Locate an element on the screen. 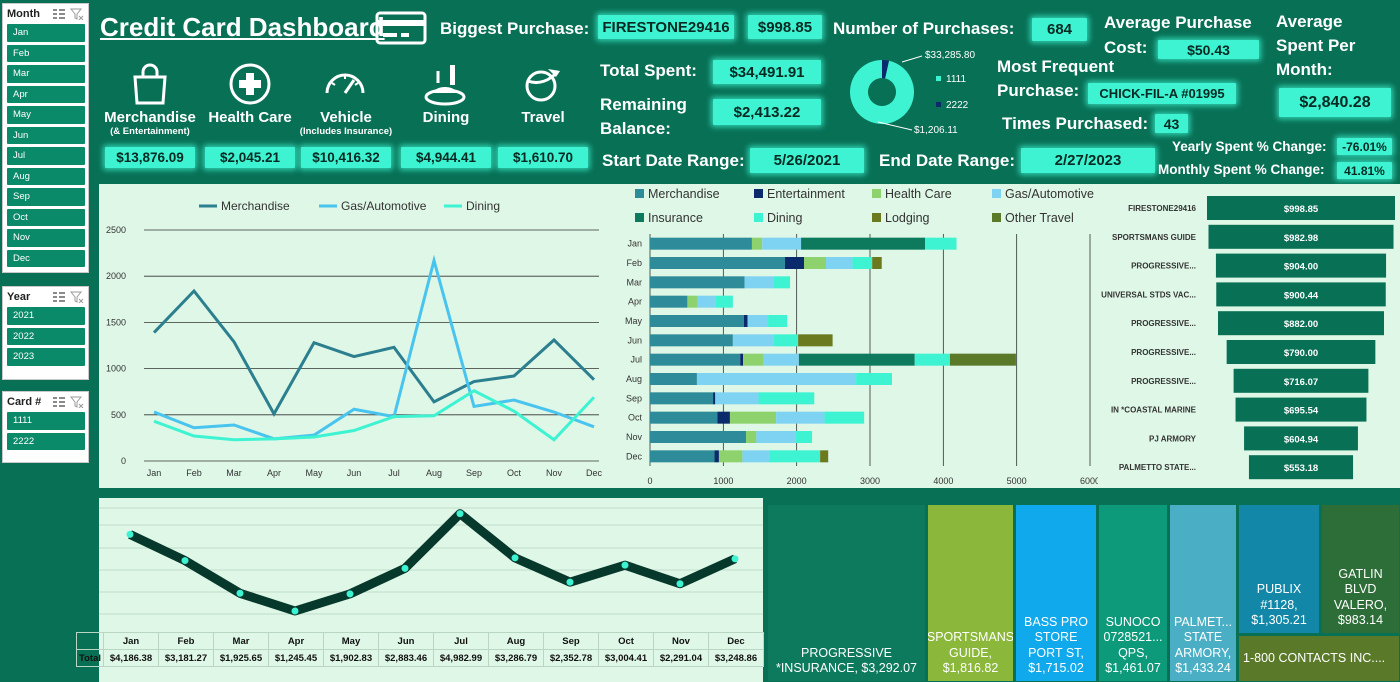  category-value: $13,876.09 is located at coordinates (150, 157).